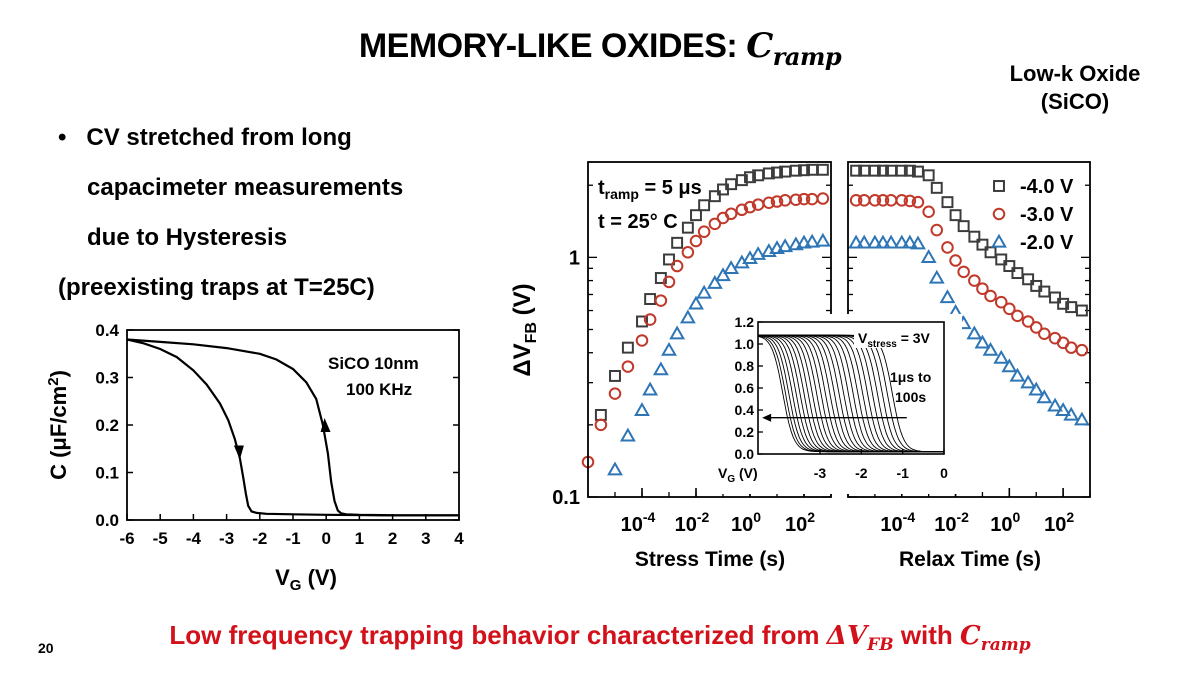 The height and width of the screenshot is (675, 1200). I want to click on stress-annotation-temp: t = 25° C, so click(638, 222).